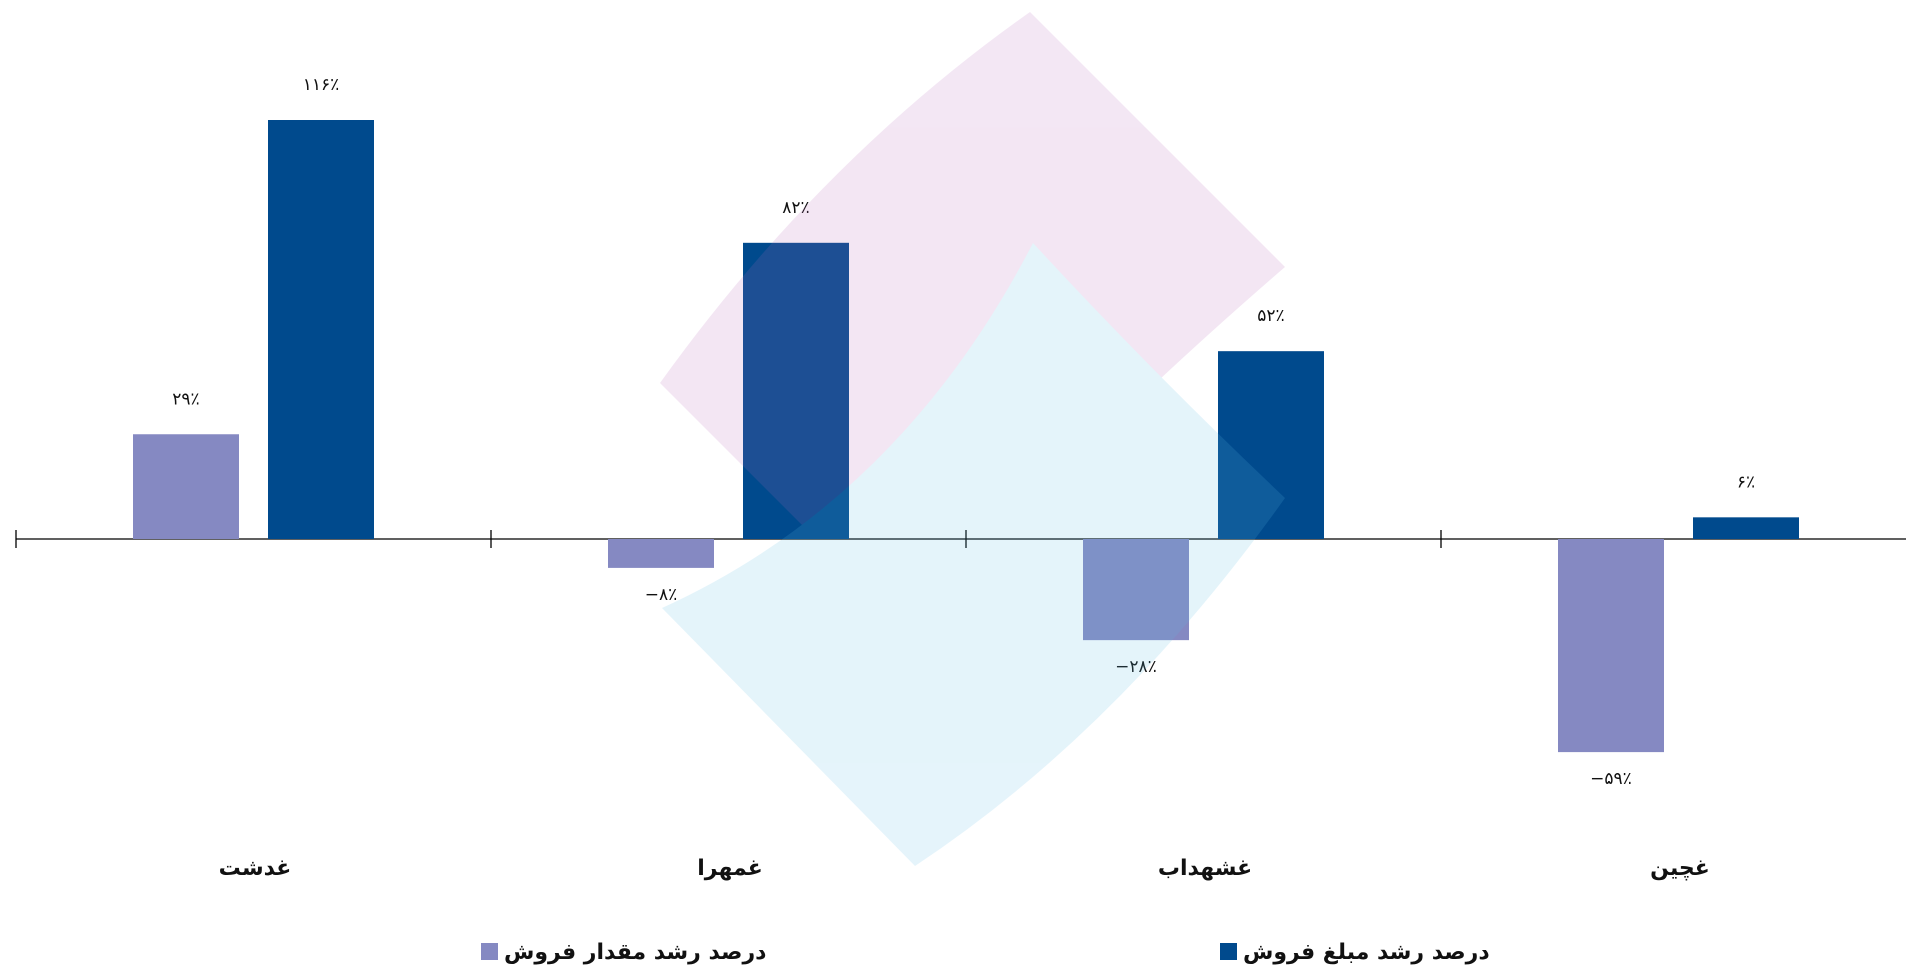 Image resolution: width=1906 pixels, height=973 pixels. What do you see at coordinates (1136, 667) in the screenshot?
I see `data-label: −۲۸٪` at bounding box center [1136, 667].